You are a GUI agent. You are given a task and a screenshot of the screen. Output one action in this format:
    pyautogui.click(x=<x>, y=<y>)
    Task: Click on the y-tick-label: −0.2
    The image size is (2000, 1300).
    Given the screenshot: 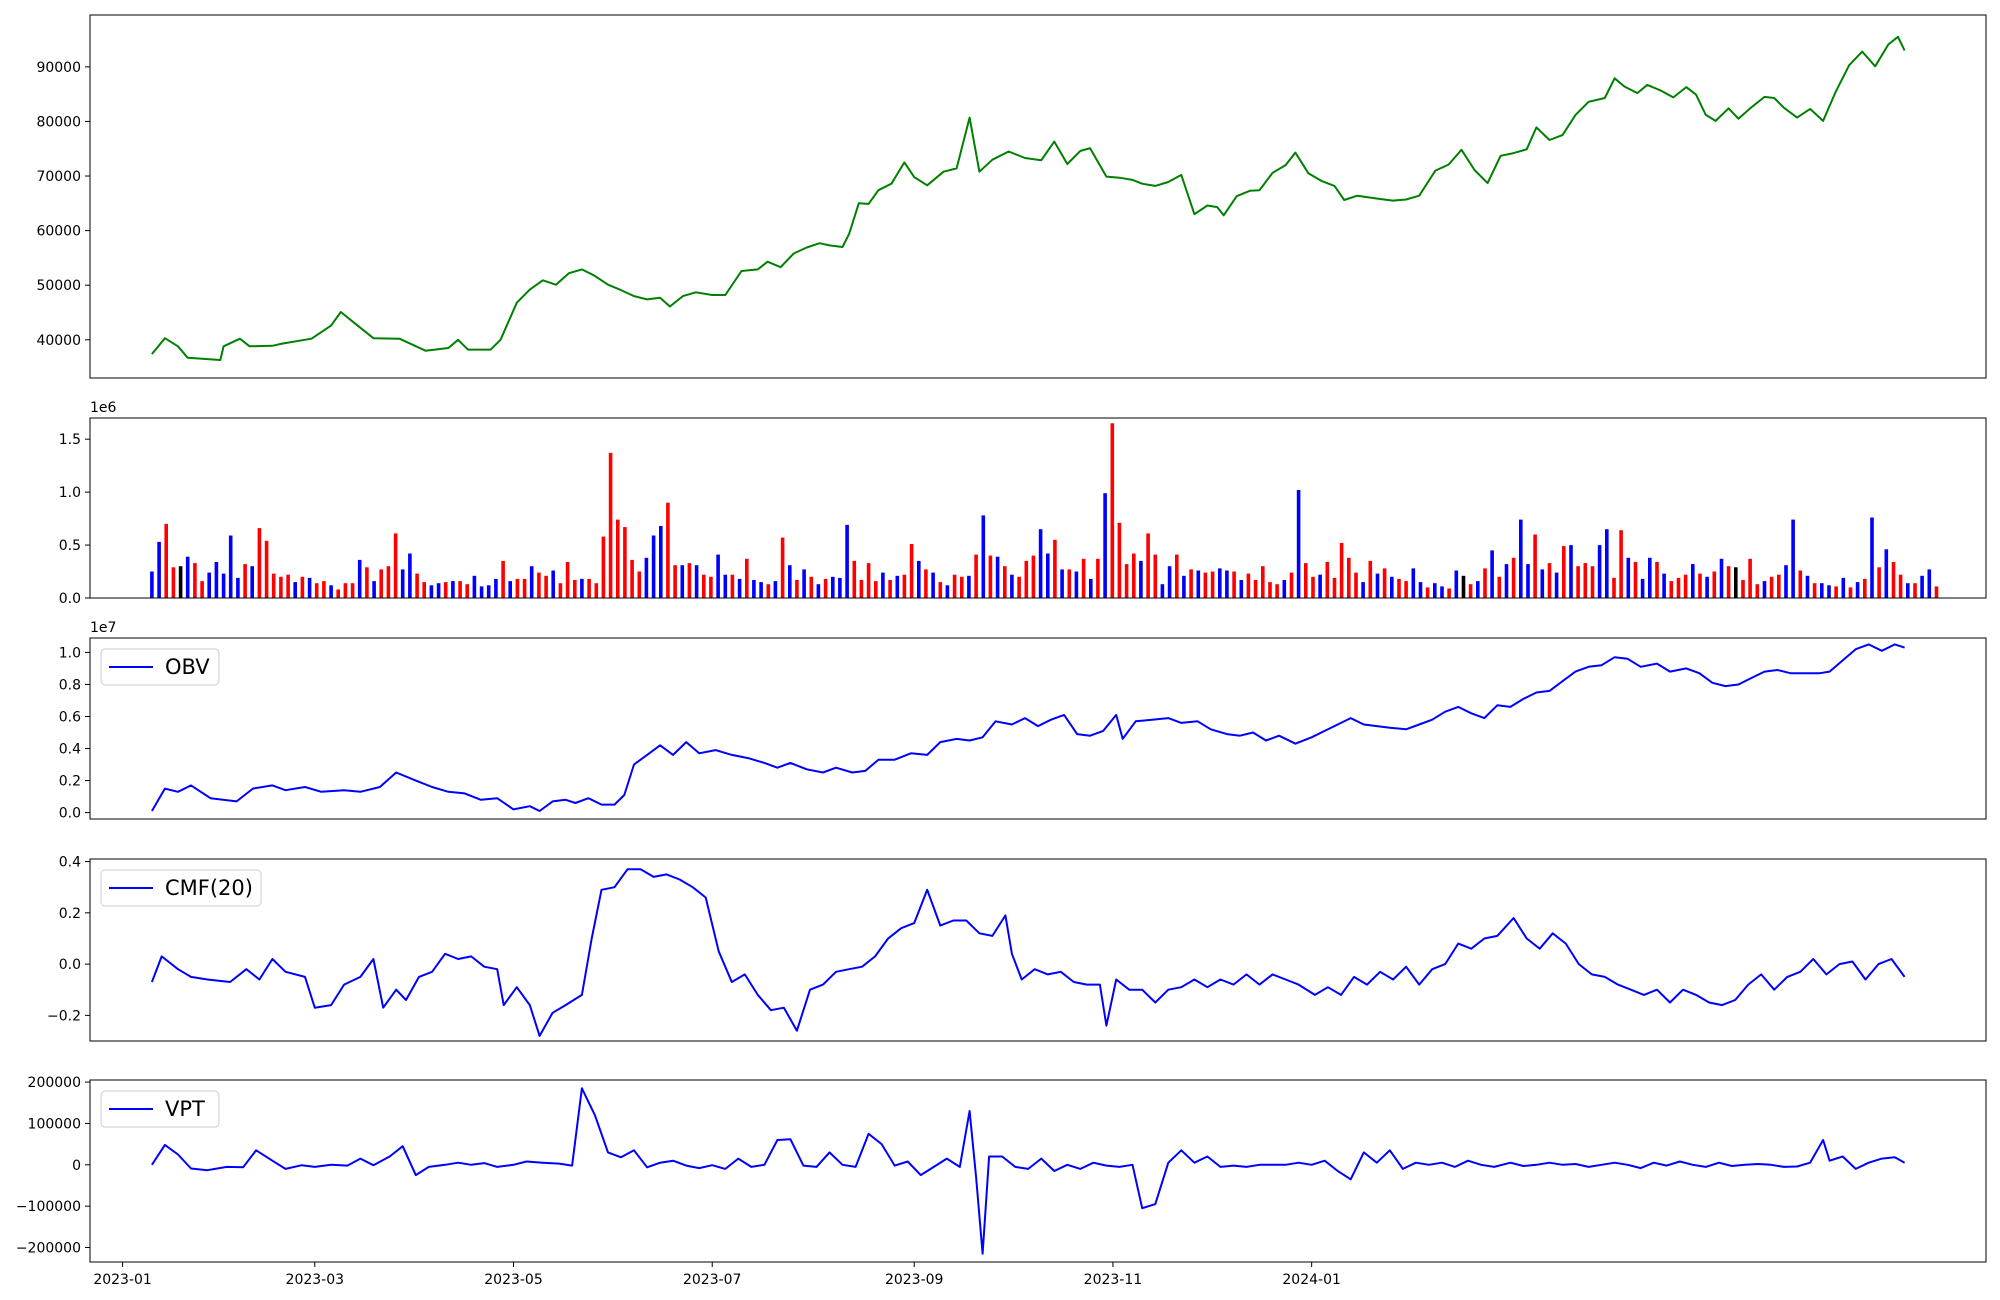 What is the action you would take?
    pyautogui.click(x=64, y=1016)
    